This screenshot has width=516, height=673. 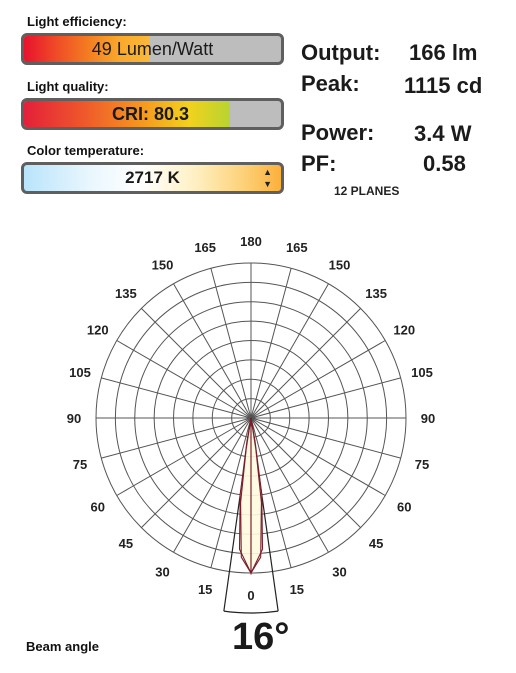 What do you see at coordinates (267, 184) in the screenshot?
I see `triangle-down-icon: ▼` at bounding box center [267, 184].